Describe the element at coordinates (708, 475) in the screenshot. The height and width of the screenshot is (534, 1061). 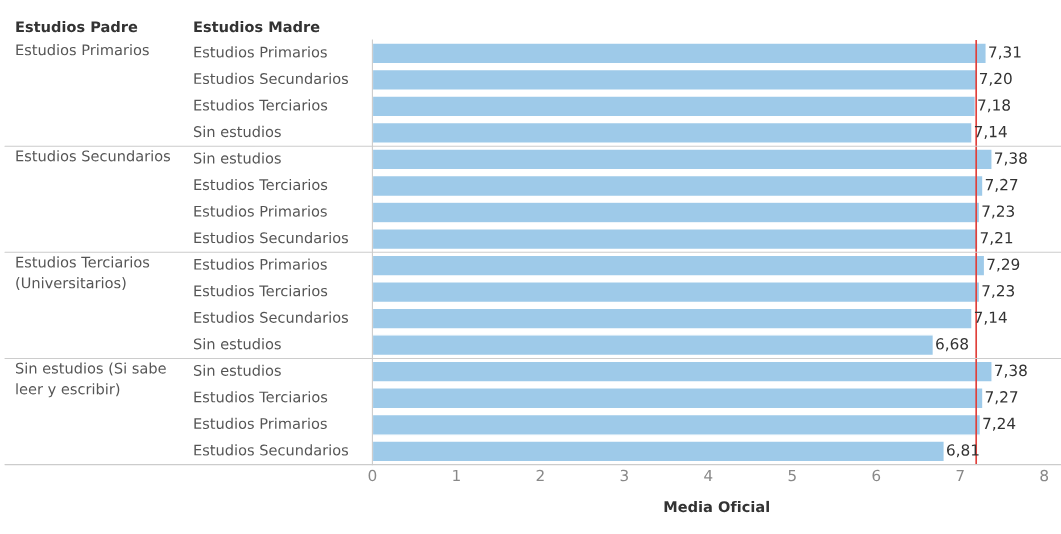
I see `x-tick-label: 4` at that location.